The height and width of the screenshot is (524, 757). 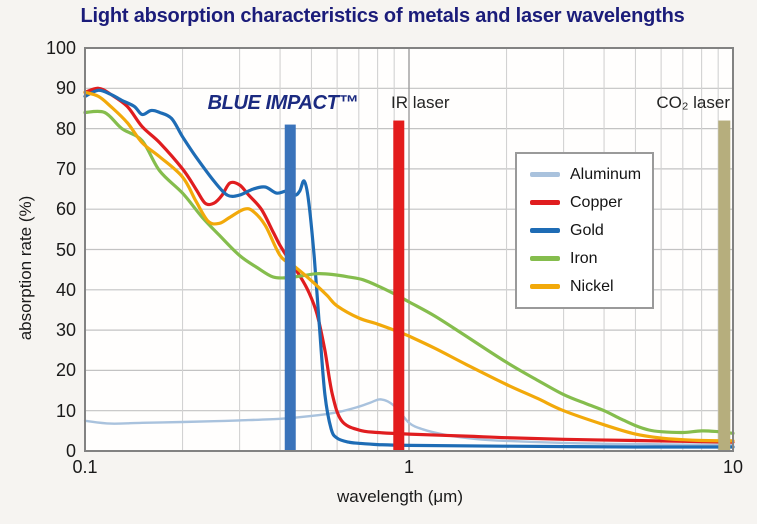 What do you see at coordinates (587, 230) in the screenshot?
I see `legend-label: Gold` at bounding box center [587, 230].